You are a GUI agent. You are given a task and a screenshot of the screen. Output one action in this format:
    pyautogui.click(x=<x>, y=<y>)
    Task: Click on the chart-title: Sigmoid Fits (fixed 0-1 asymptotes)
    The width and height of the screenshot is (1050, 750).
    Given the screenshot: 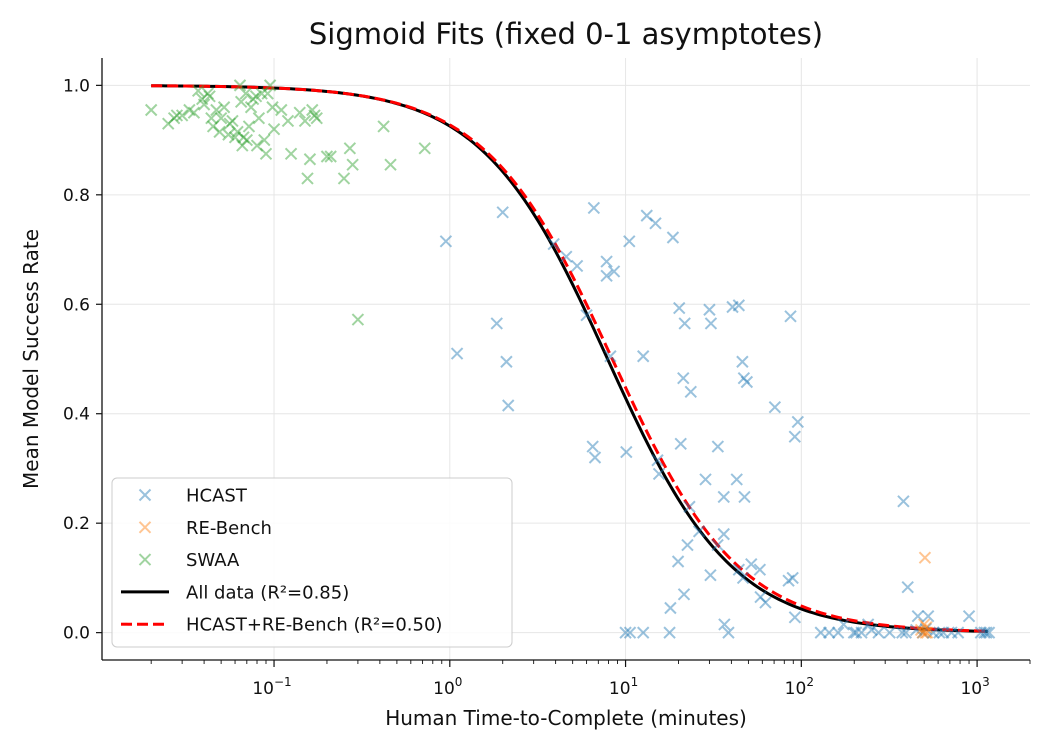 What is the action you would take?
    pyautogui.click(x=566, y=34)
    